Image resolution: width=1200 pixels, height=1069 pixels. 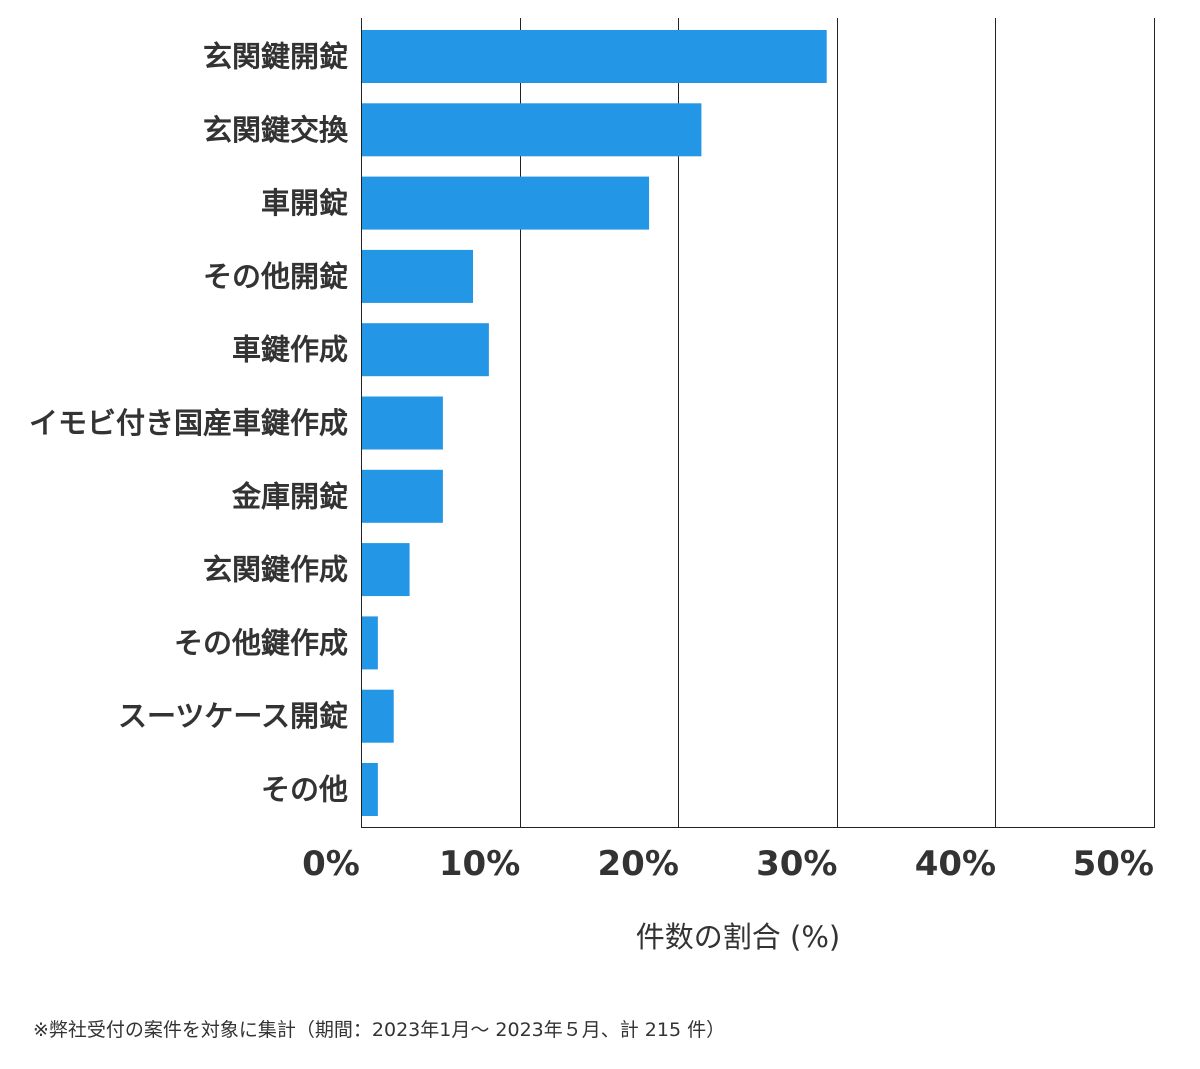 I want to click on x-tick-label-20: 20%, so click(x=638, y=864).